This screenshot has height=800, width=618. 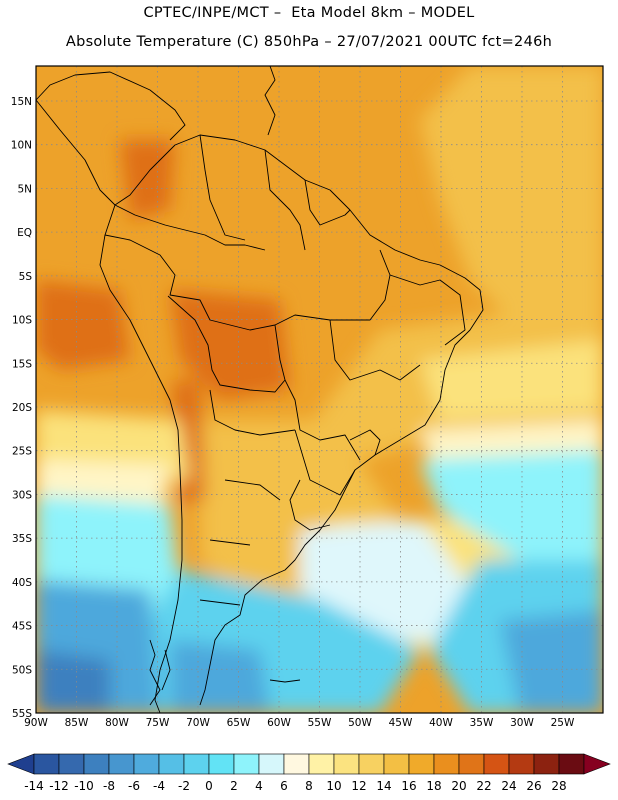 What do you see at coordinates (21, 146) in the screenshot?
I see `latitude-label: 10N` at bounding box center [21, 146].